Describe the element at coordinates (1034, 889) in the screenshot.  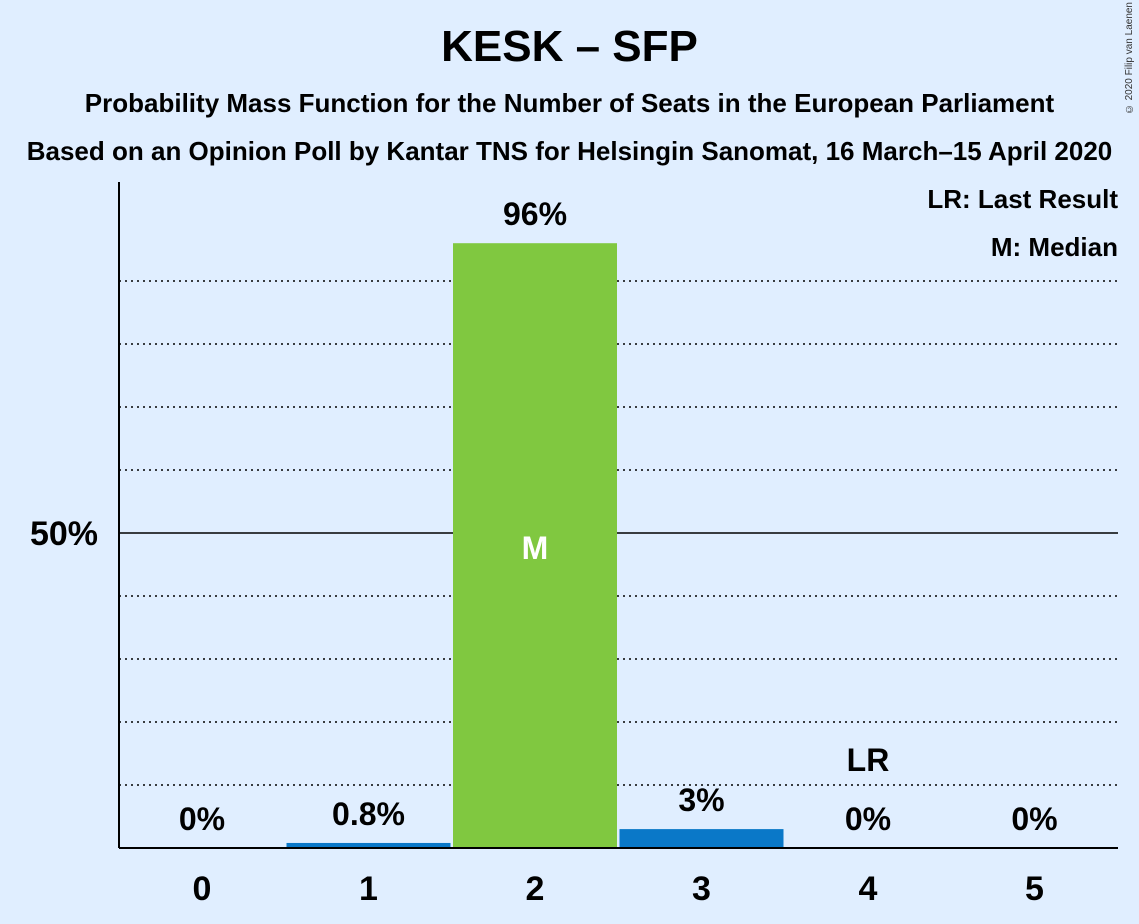
I see `x-tick-label-5: 5` at that location.